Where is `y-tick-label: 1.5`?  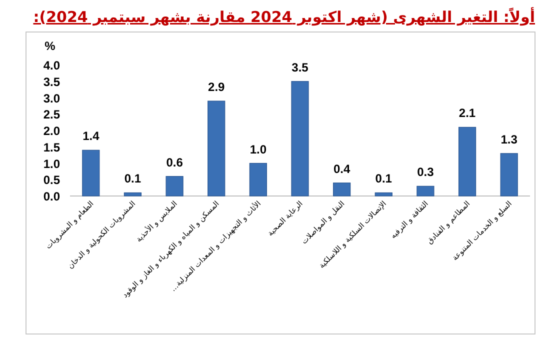
y-tick-label: 1.5 is located at coordinates (51, 147).